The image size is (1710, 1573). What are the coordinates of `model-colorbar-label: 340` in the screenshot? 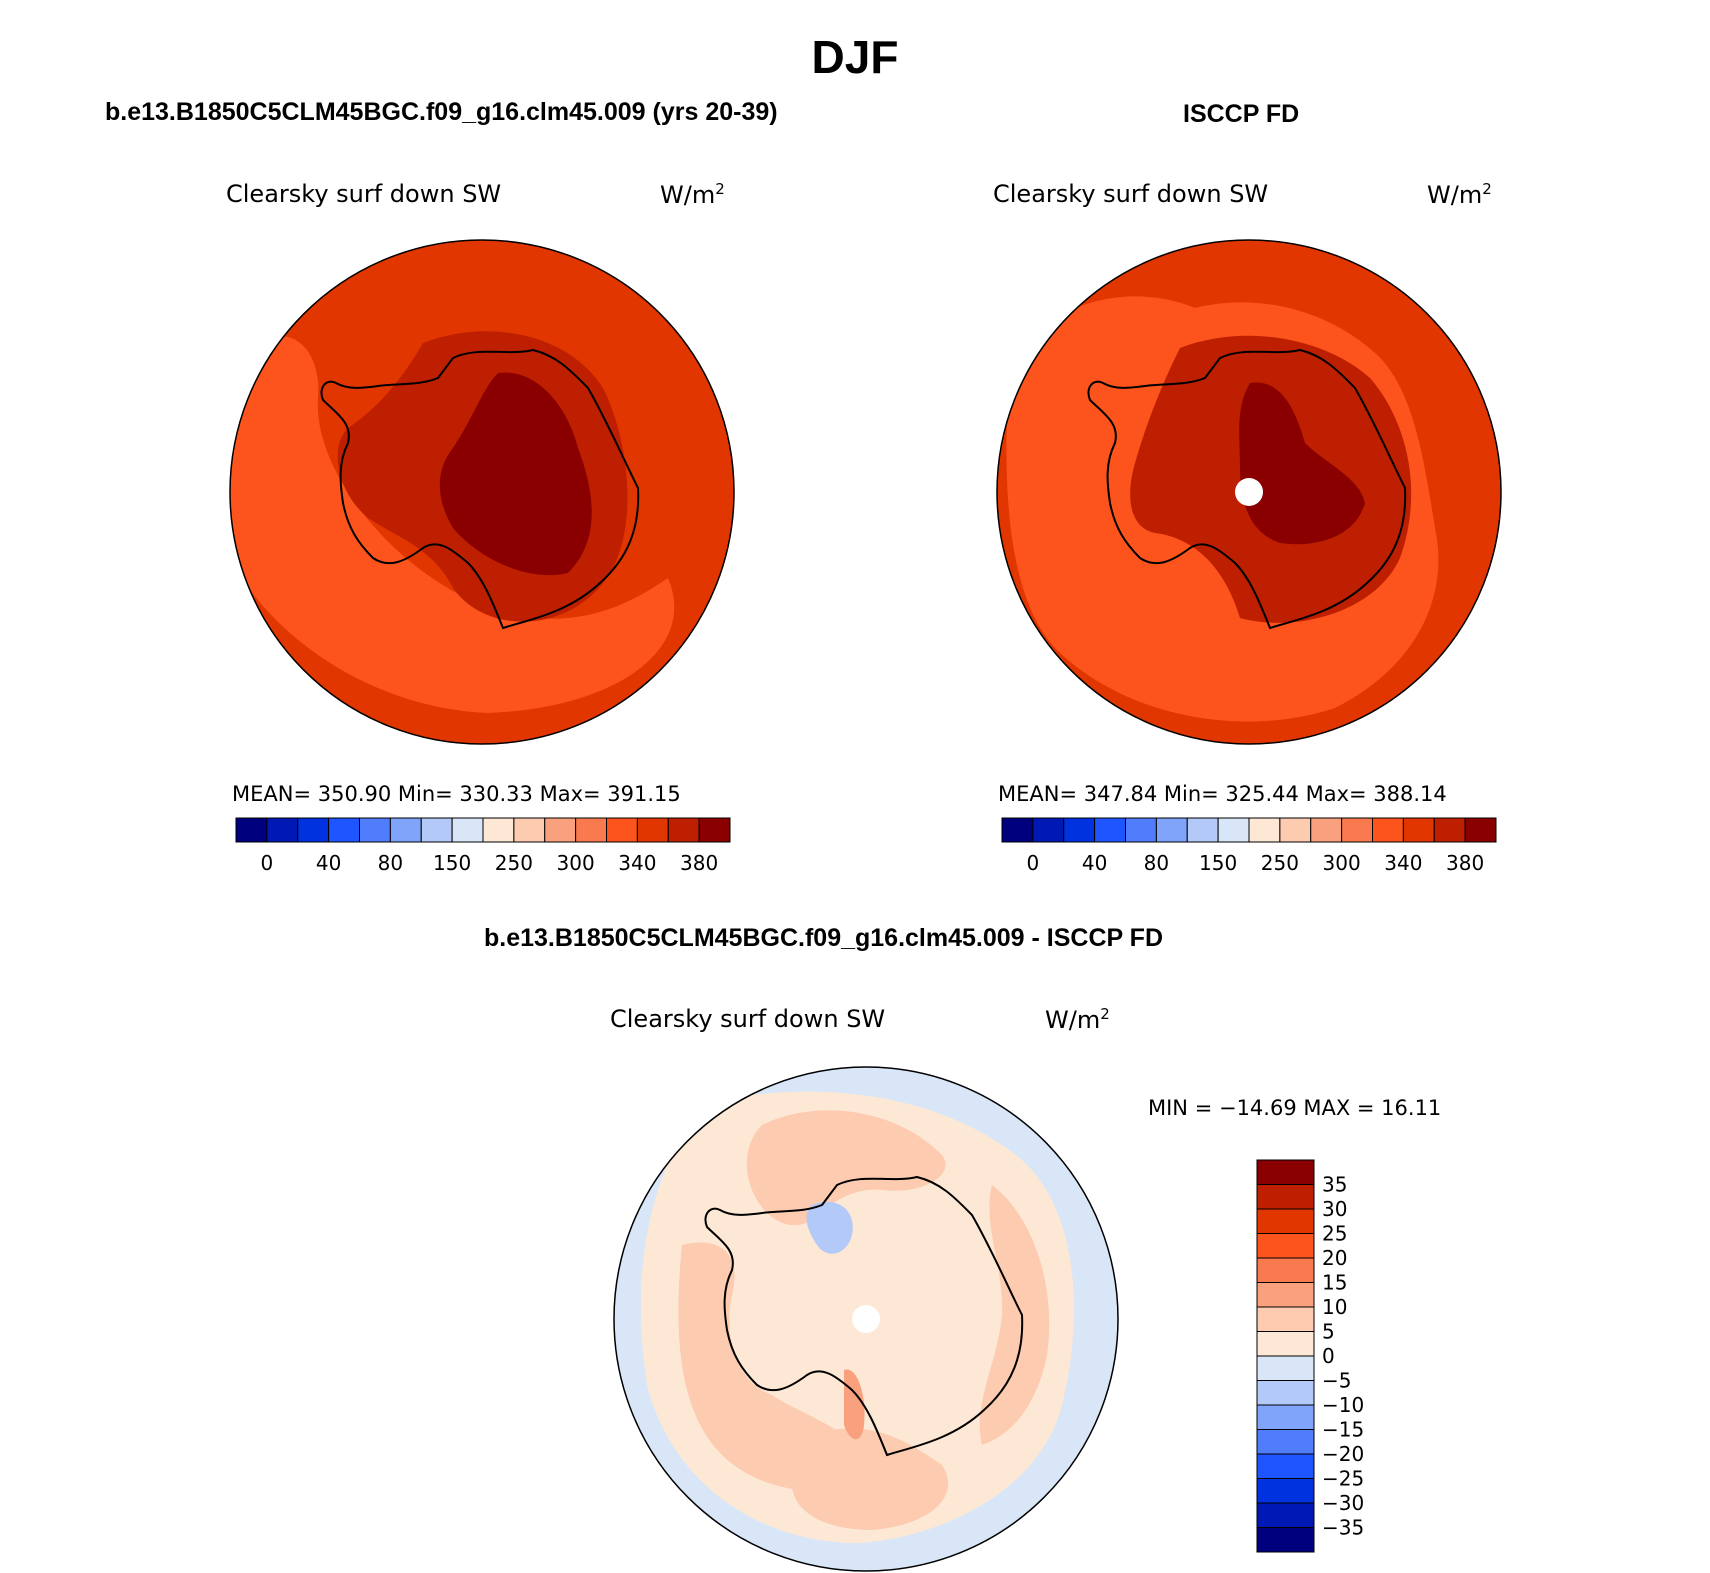 It's located at (637, 863).